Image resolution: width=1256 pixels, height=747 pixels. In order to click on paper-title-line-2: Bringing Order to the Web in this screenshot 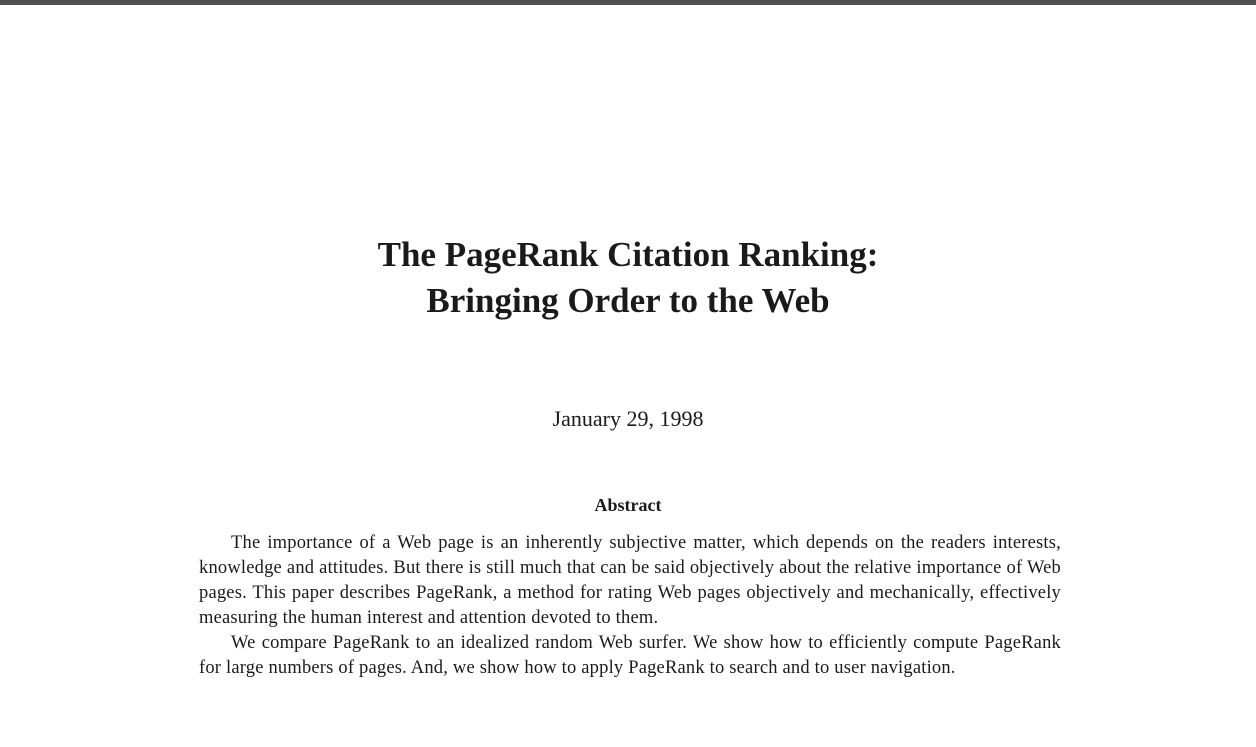, I will do `click(628, 300)`.